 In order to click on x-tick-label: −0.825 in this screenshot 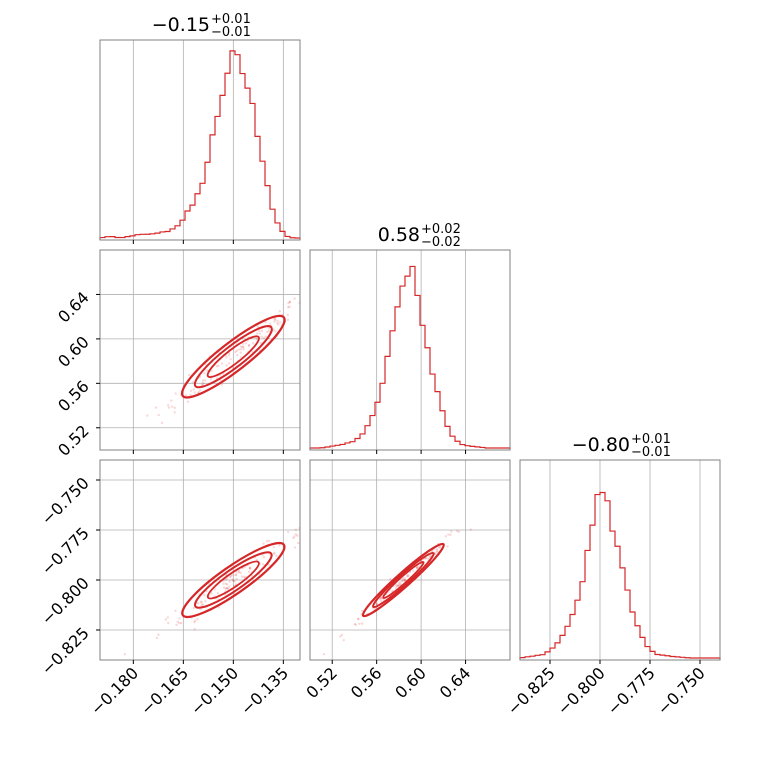, I will do `click(531, 690)`.